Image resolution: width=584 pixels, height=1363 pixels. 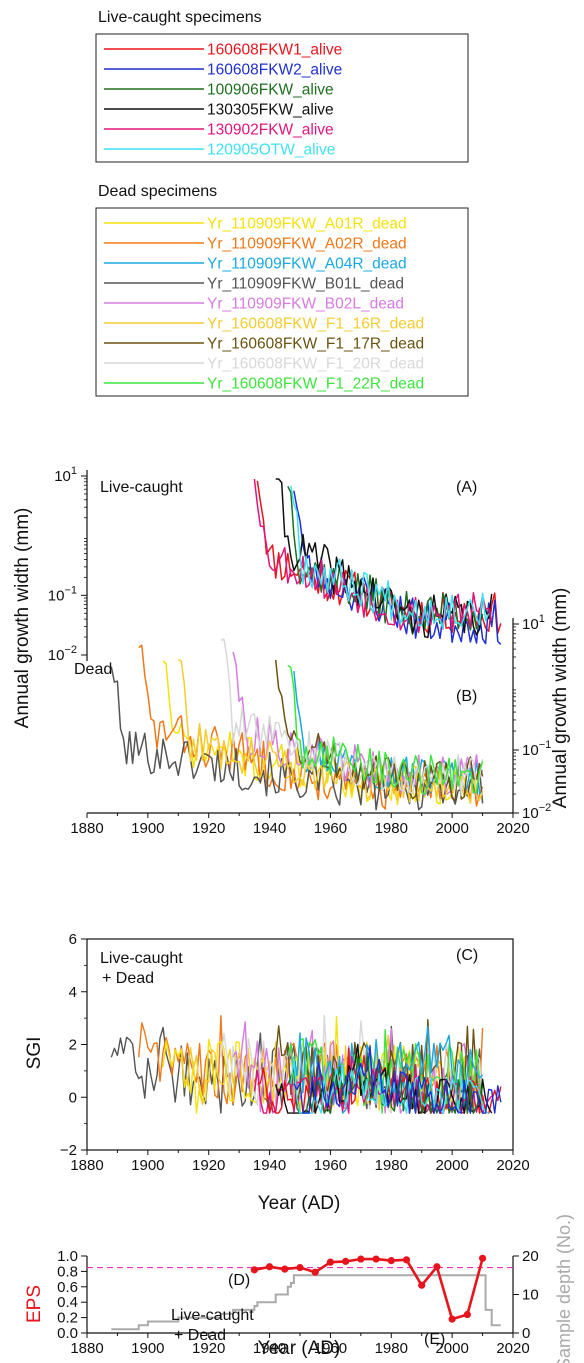 I want to click on sgi-xtick-label-1960: 1960, so click(x=330, y=1165).